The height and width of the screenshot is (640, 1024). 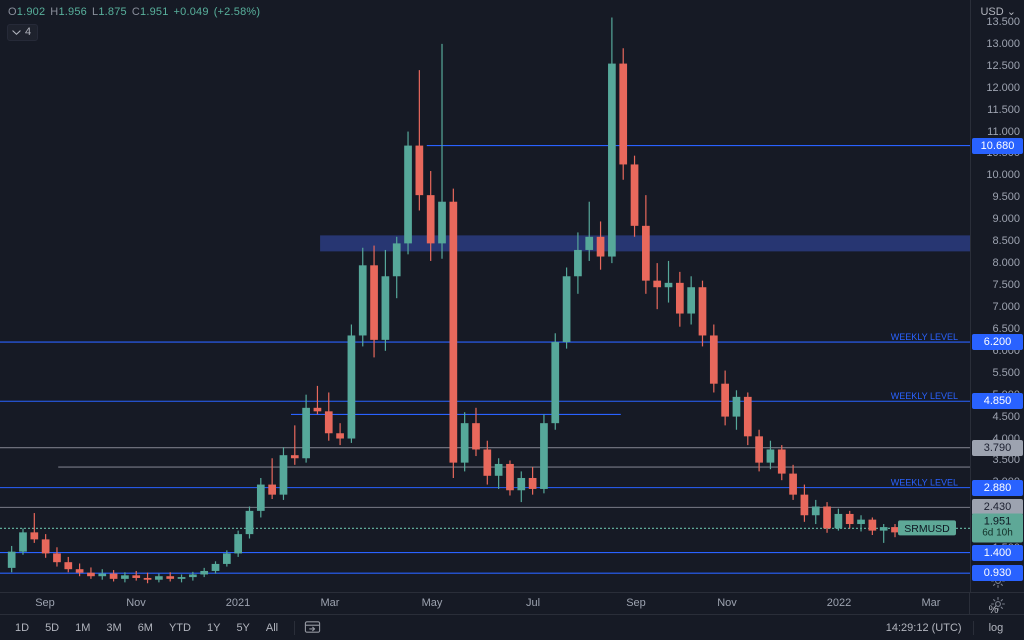 I want to click on timeframe-button-1d: 1D, so click(x=22, y=628).